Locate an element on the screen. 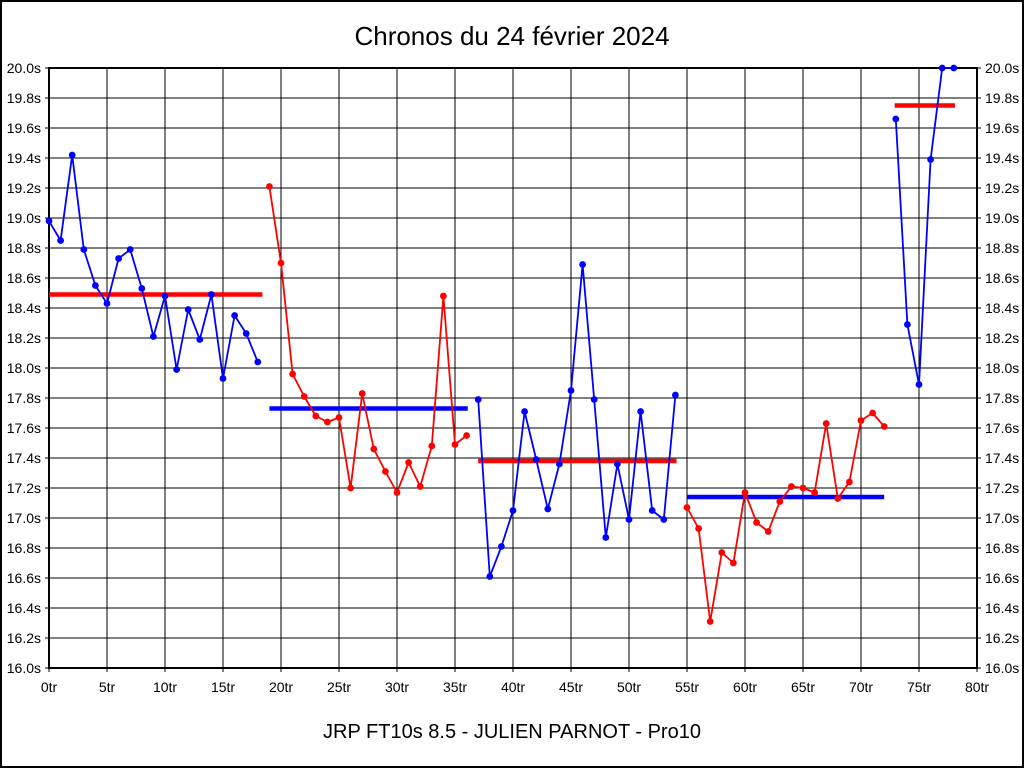 The height and width of the screenshot is (768, 1024). y-axis-tick-label-right: 19.2s is located at coordinates (1002, 188).